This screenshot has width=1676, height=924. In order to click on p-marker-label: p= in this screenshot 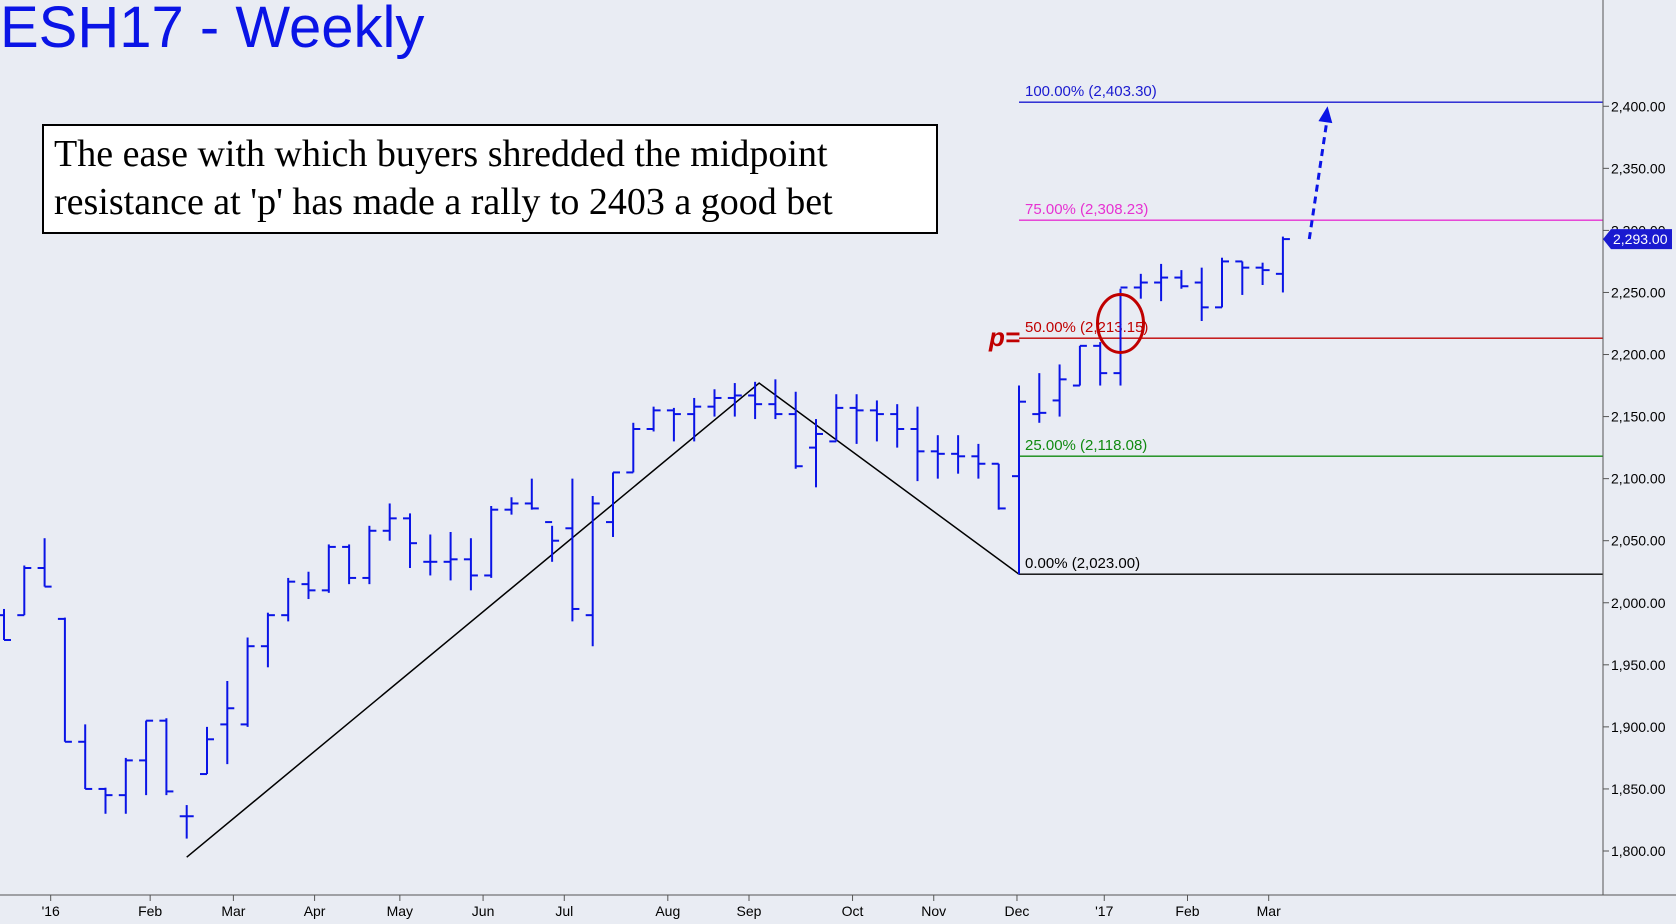, I will do `click(1004, 337)`.